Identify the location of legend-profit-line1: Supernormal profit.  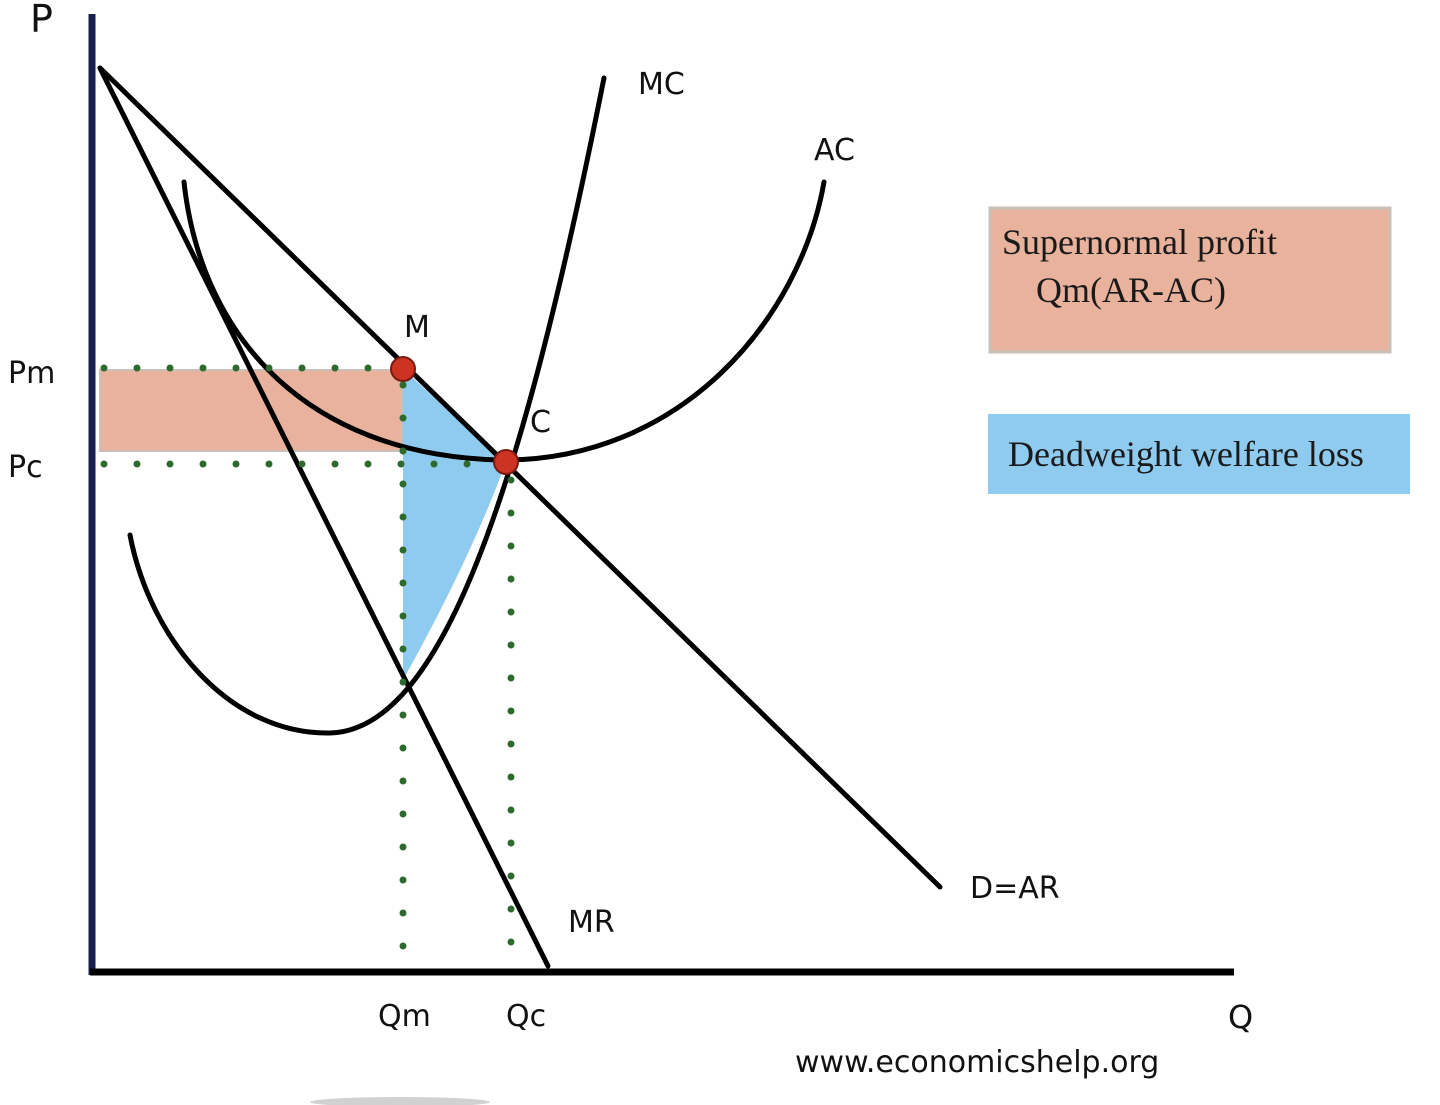
(1139, 242).